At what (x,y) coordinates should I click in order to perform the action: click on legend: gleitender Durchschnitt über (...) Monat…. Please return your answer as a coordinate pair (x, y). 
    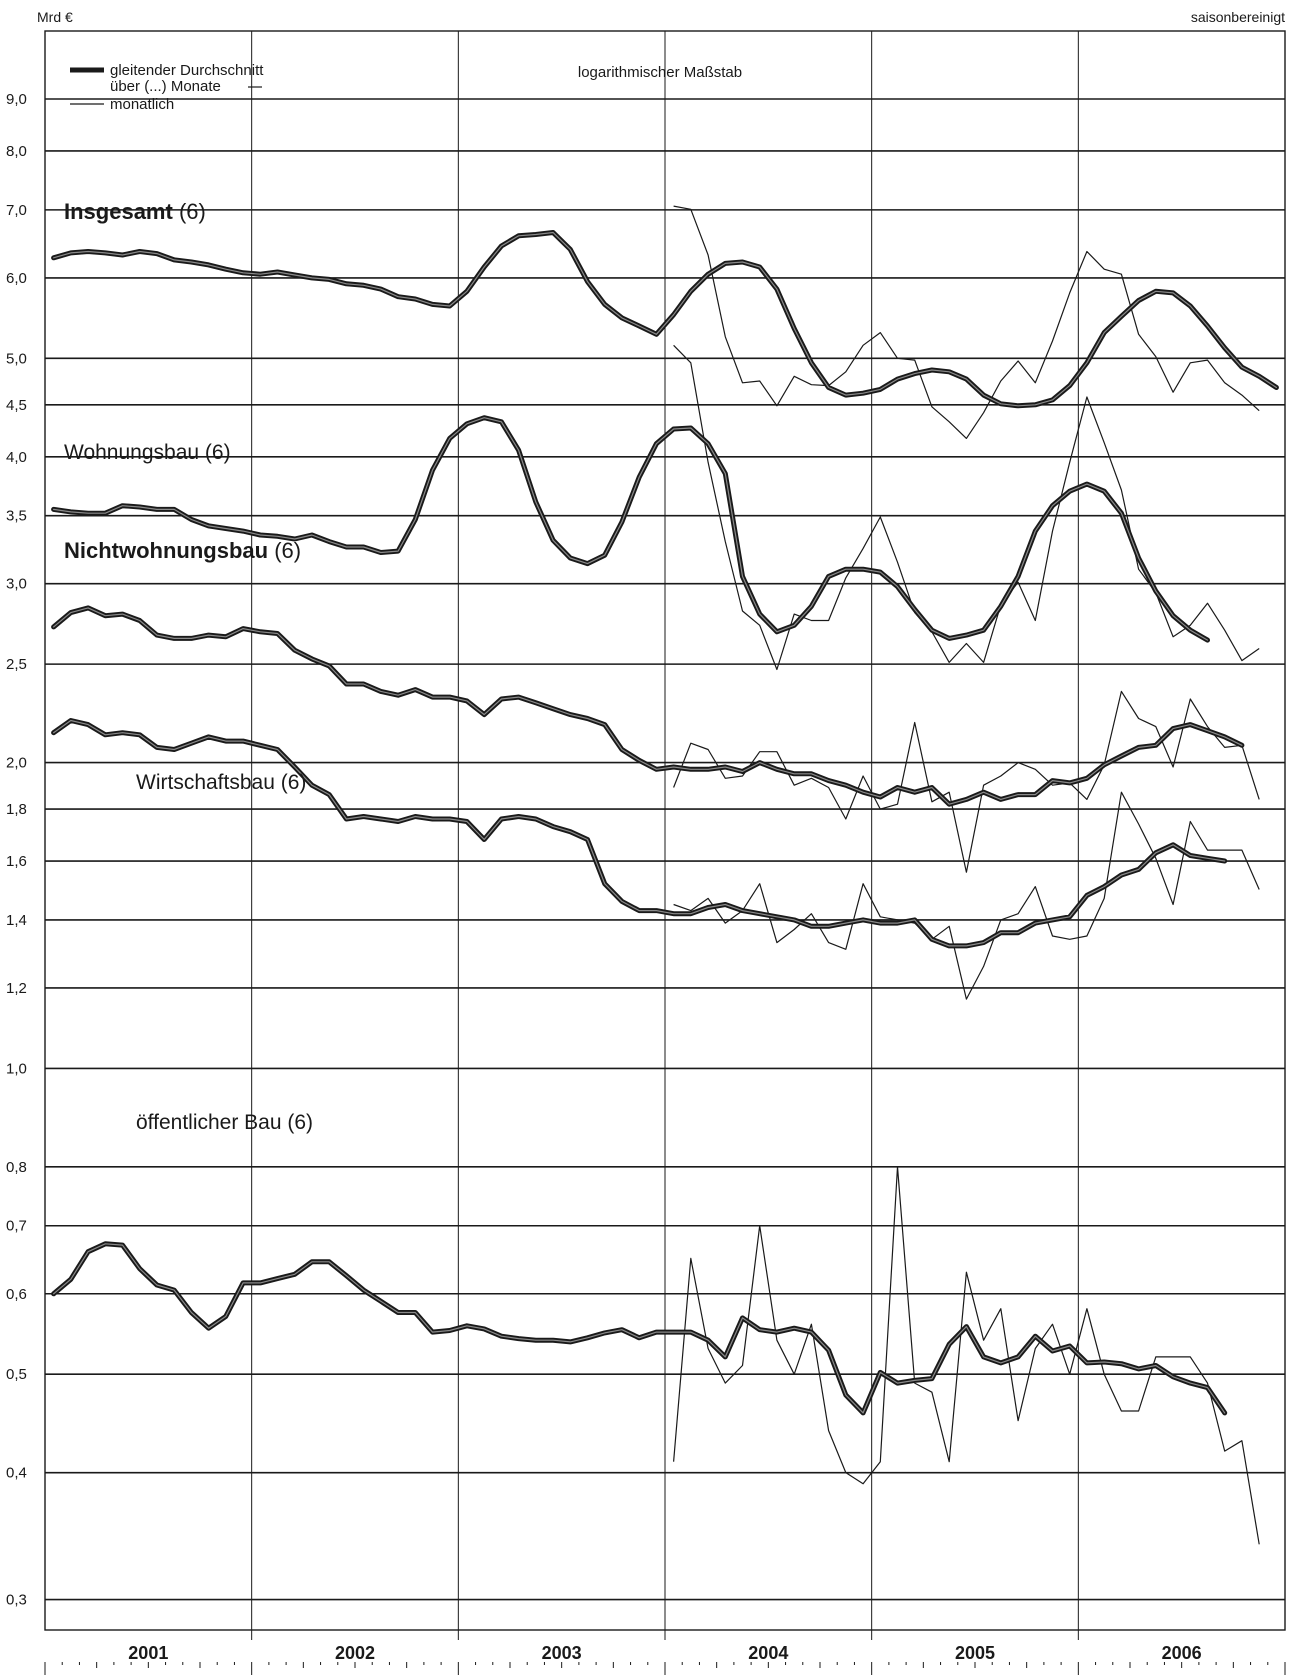
    Looking at the image, I should click on (167, 87).